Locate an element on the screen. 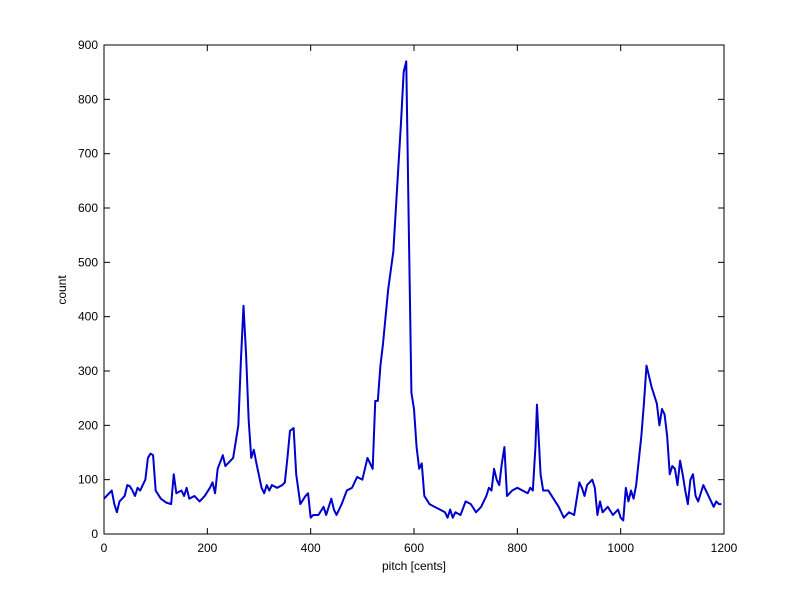 The height and width of the screenshot is (600, 800). y-tick-label: 600 is located at coordinates (88, 208).